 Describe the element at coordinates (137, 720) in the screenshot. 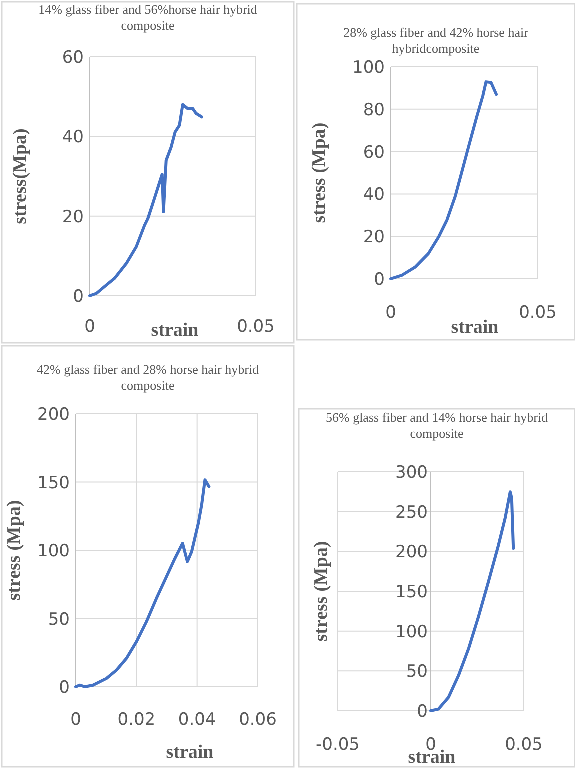

I see `x-tick-label: 0.02` at that location.